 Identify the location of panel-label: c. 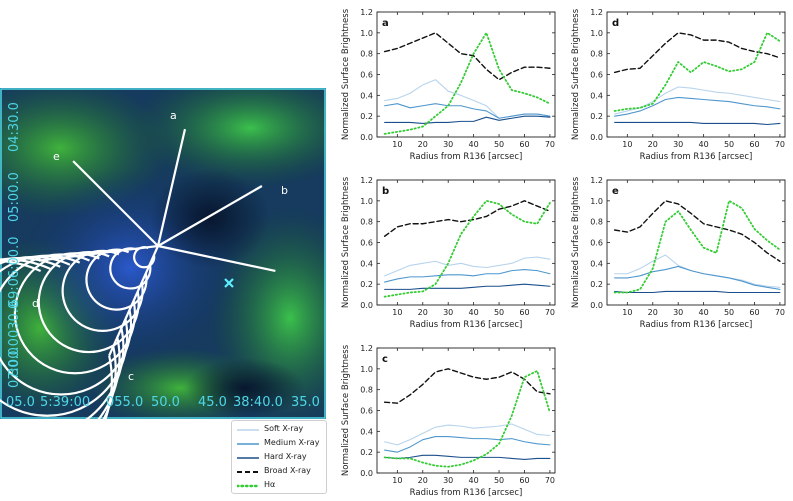
(385, 359).